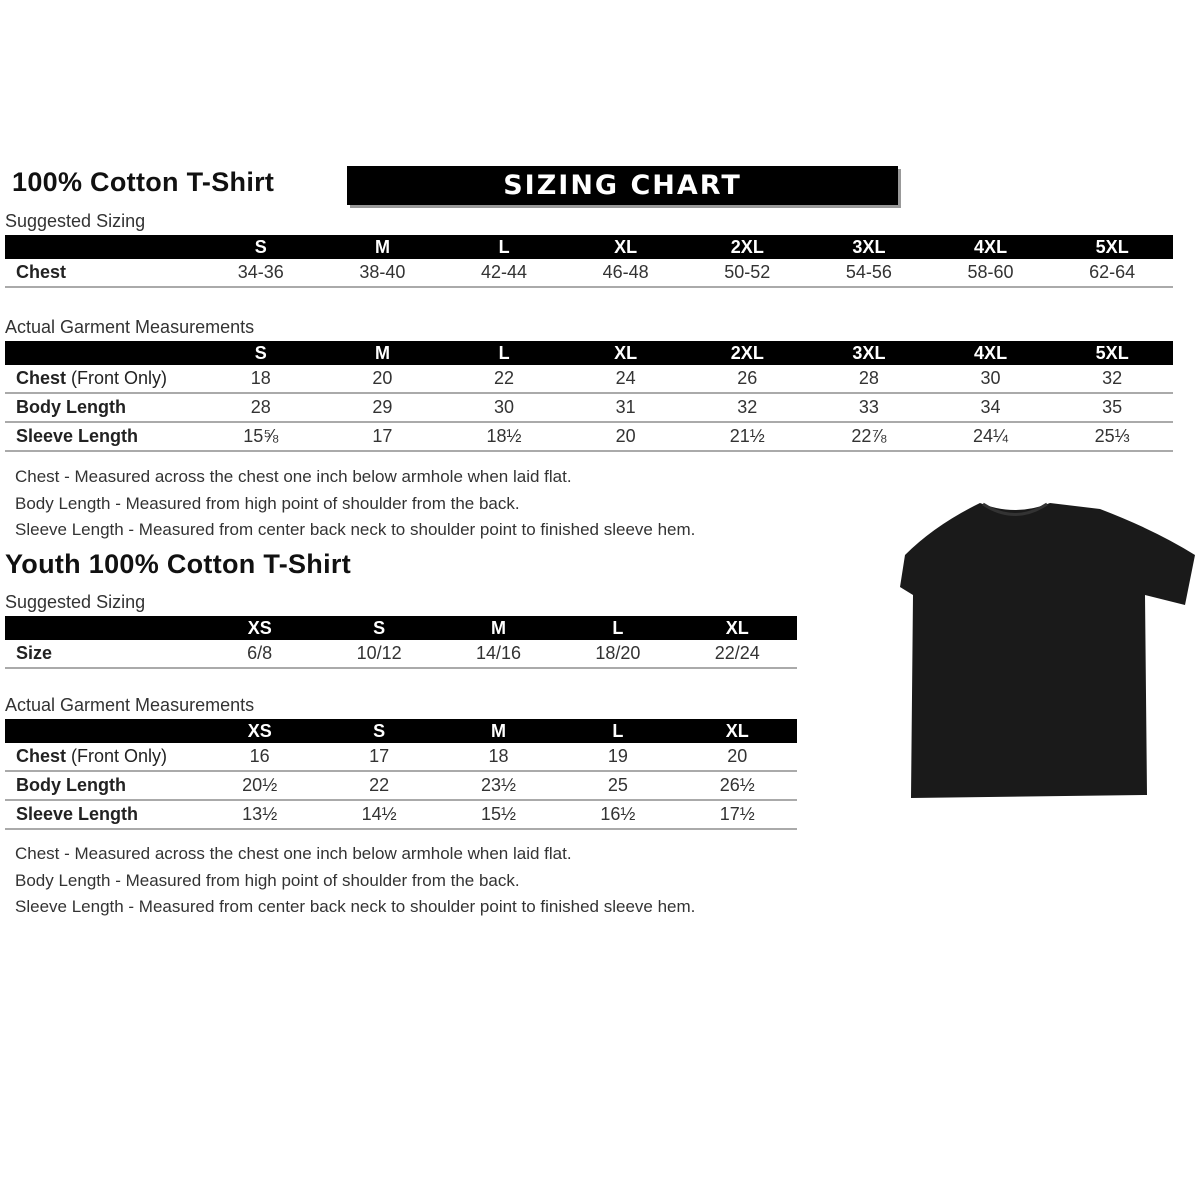 Image resolution: width=1200 pixels, height=1200 pixels. What do you see at coordinates (990, 408) in the screenshot?
I see `table-cell: 34` at bounding box center [990, 408].